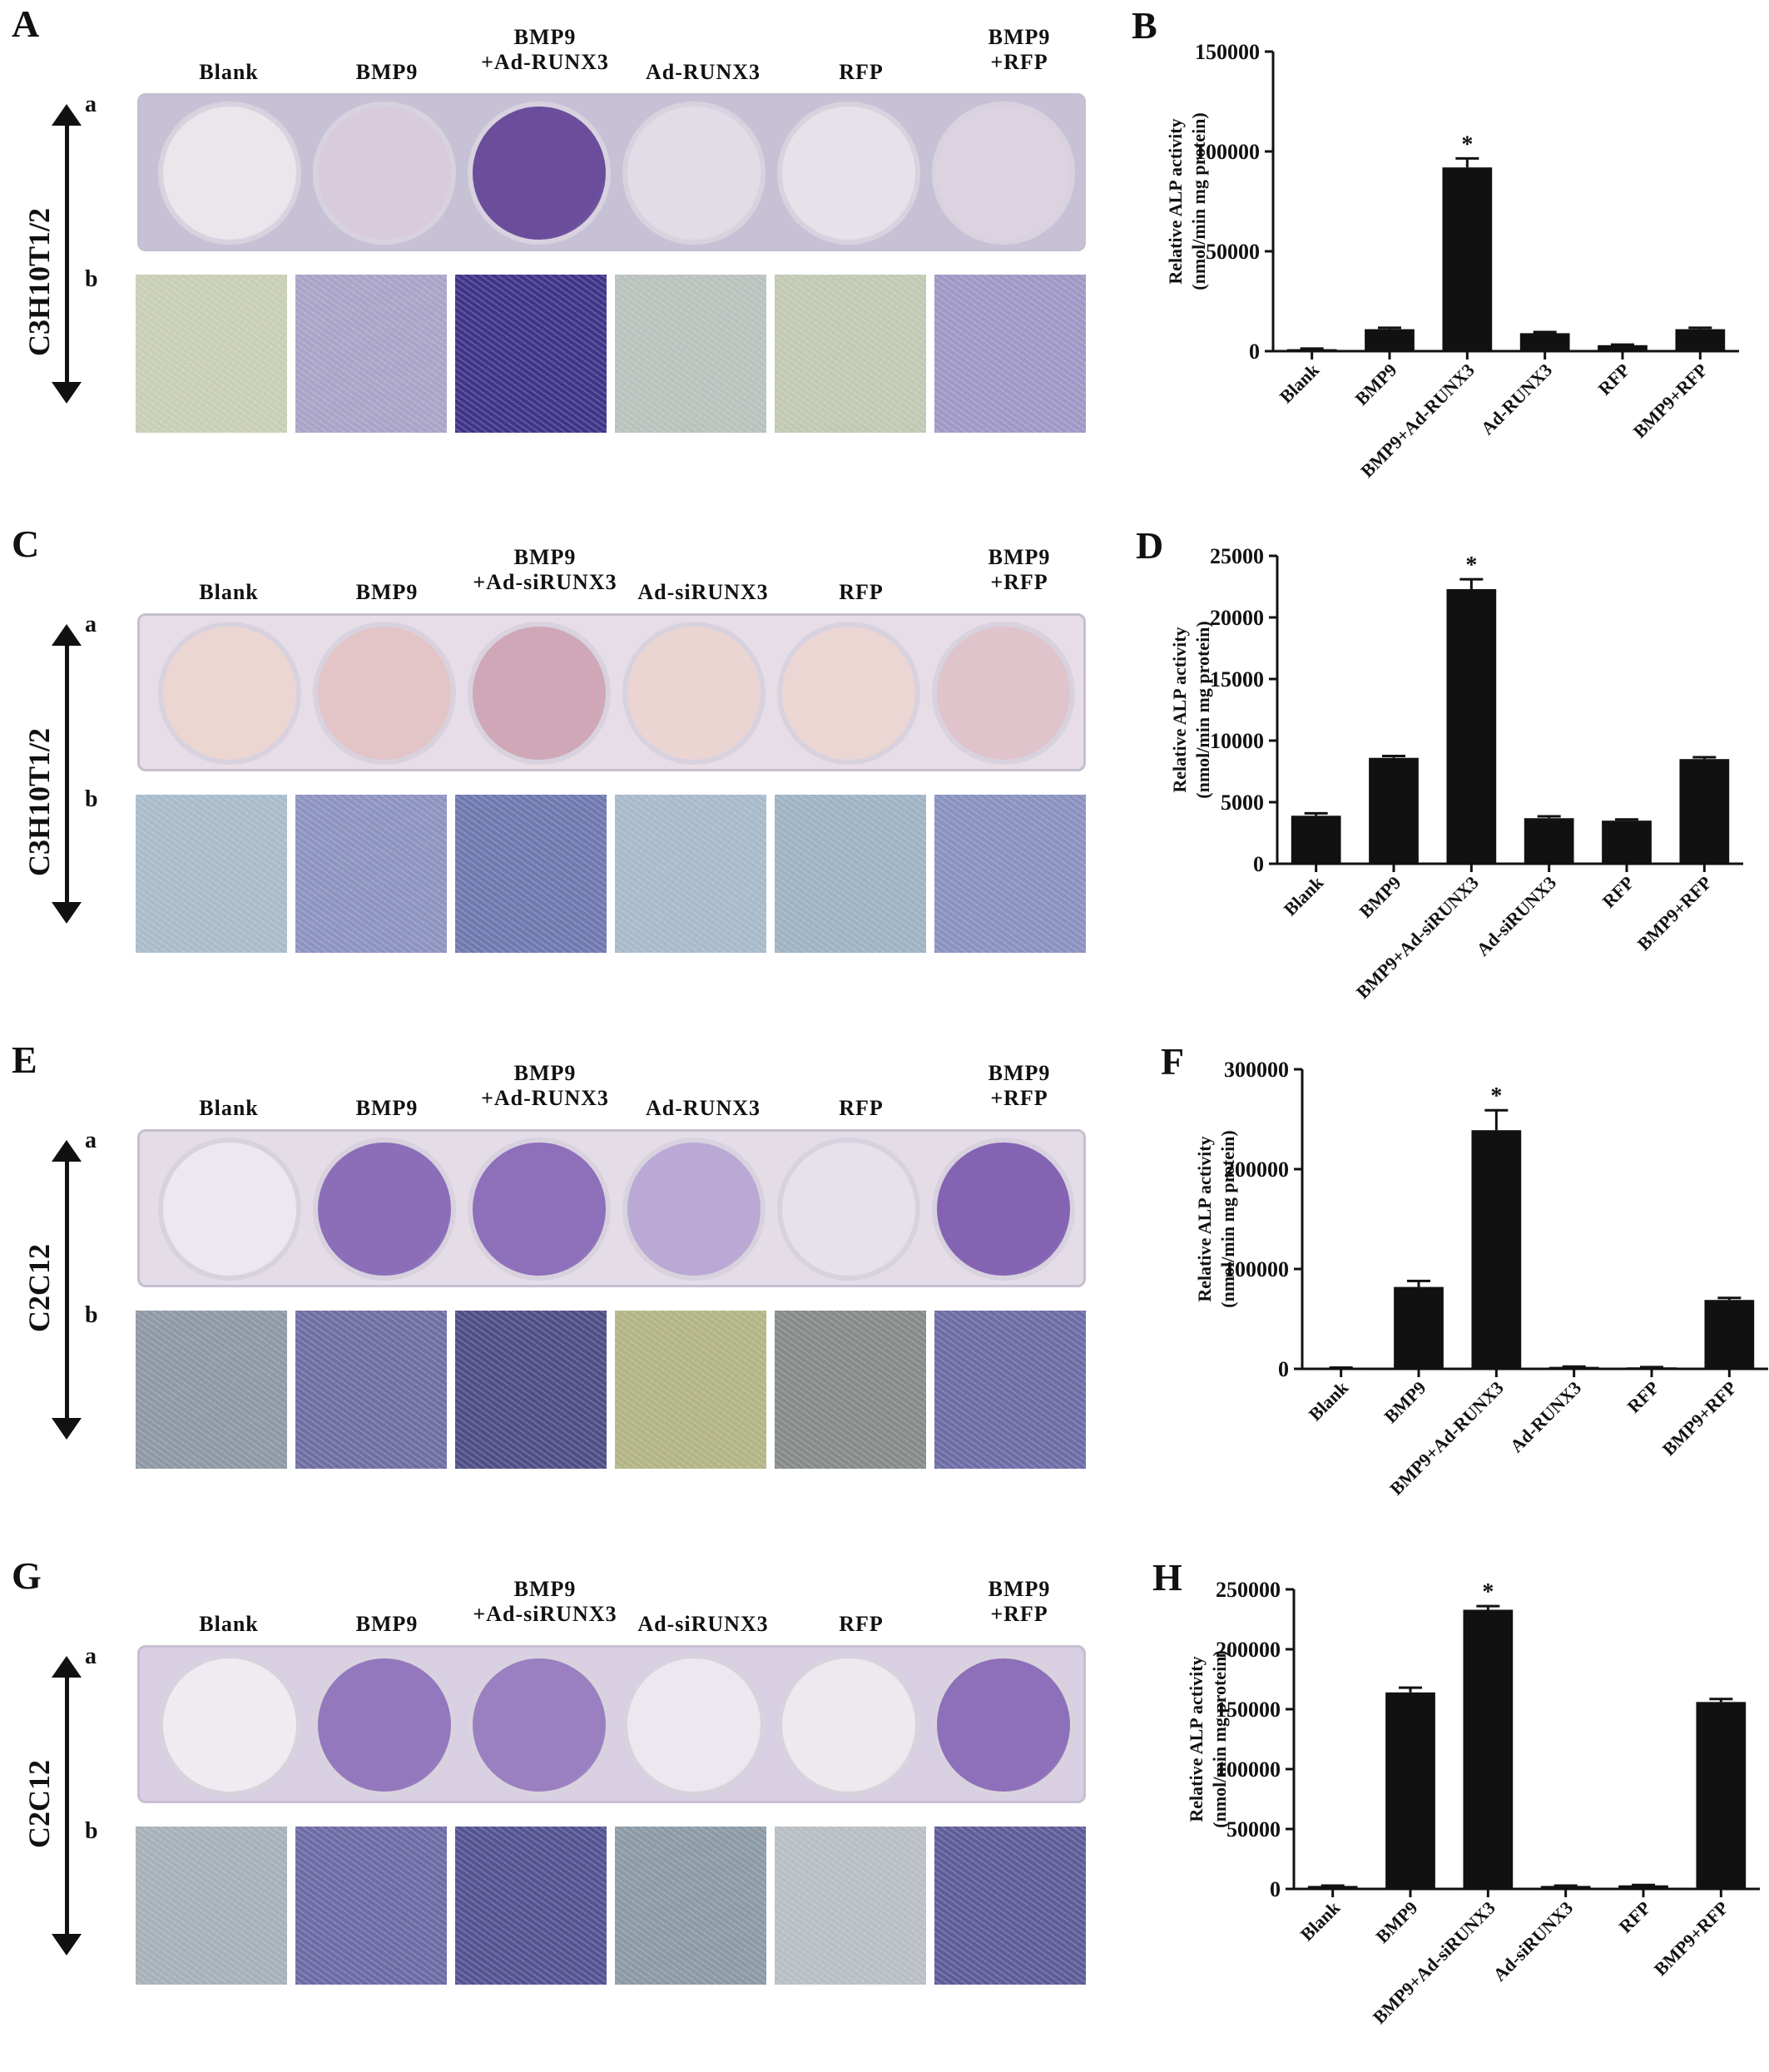 This screenshot has height=2072, width=1769. I want to click on column-label-line: Ad-RUNX3, so click(703, 1108).